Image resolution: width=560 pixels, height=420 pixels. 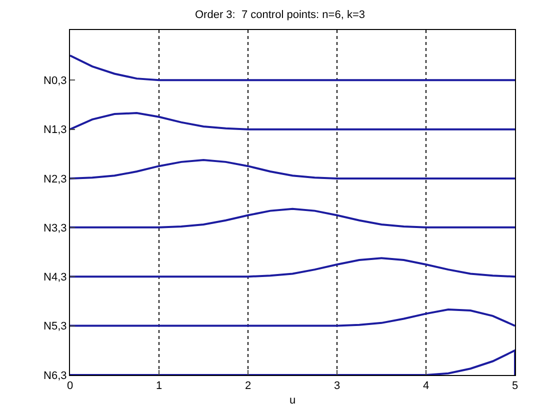 What do you see at coordinates (55, 277) in the screenshot?
I see `series-label: N4,3` at bounding box center [55, 277].